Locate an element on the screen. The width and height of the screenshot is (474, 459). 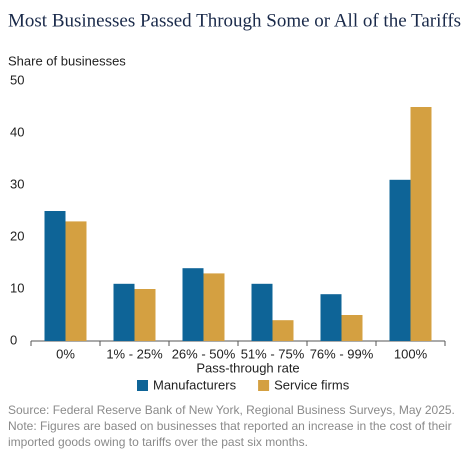
y-axis-label: Share of businesses is located at coordinates (67, 60).